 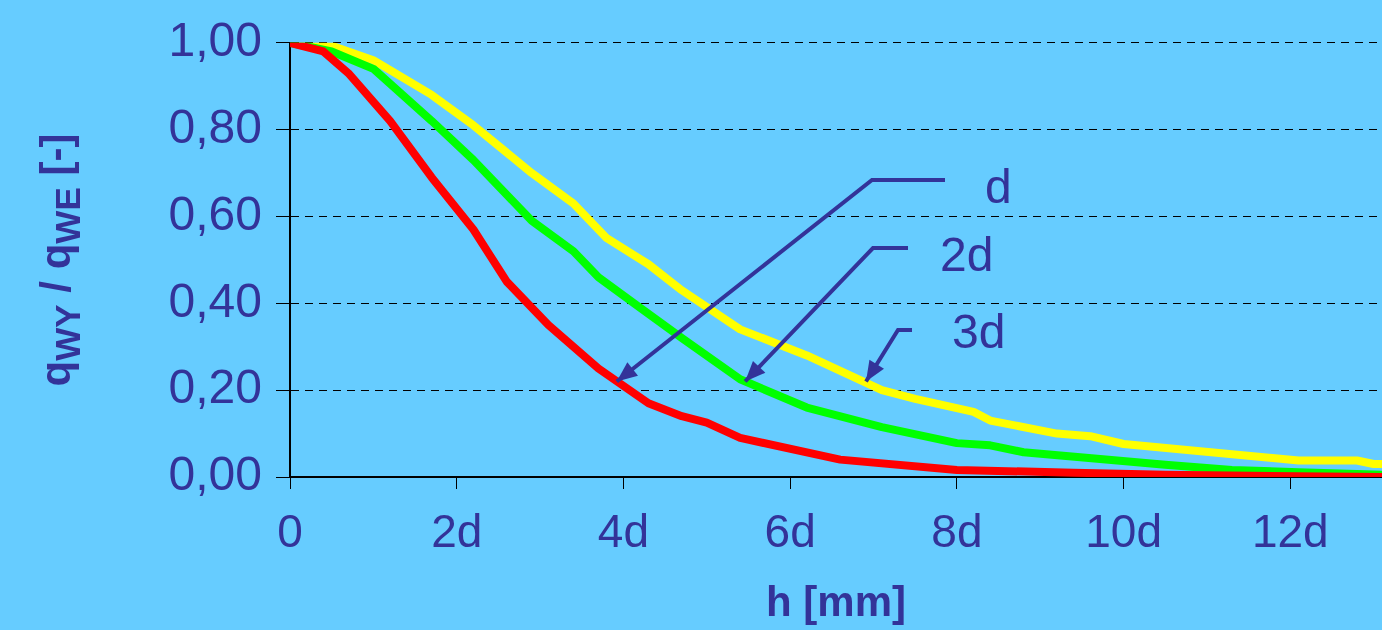 What do you see at coordinates (998, 186) in the screenshot?
I see `annotation: d` at bounding box center [998, 186].